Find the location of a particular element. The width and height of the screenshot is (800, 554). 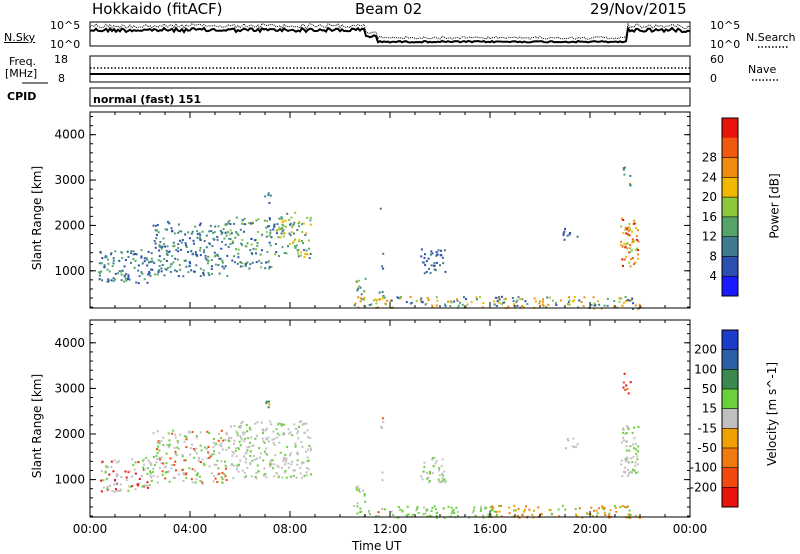

power-ylabel: Slant Range [km] is located at coordinates (37, 218).